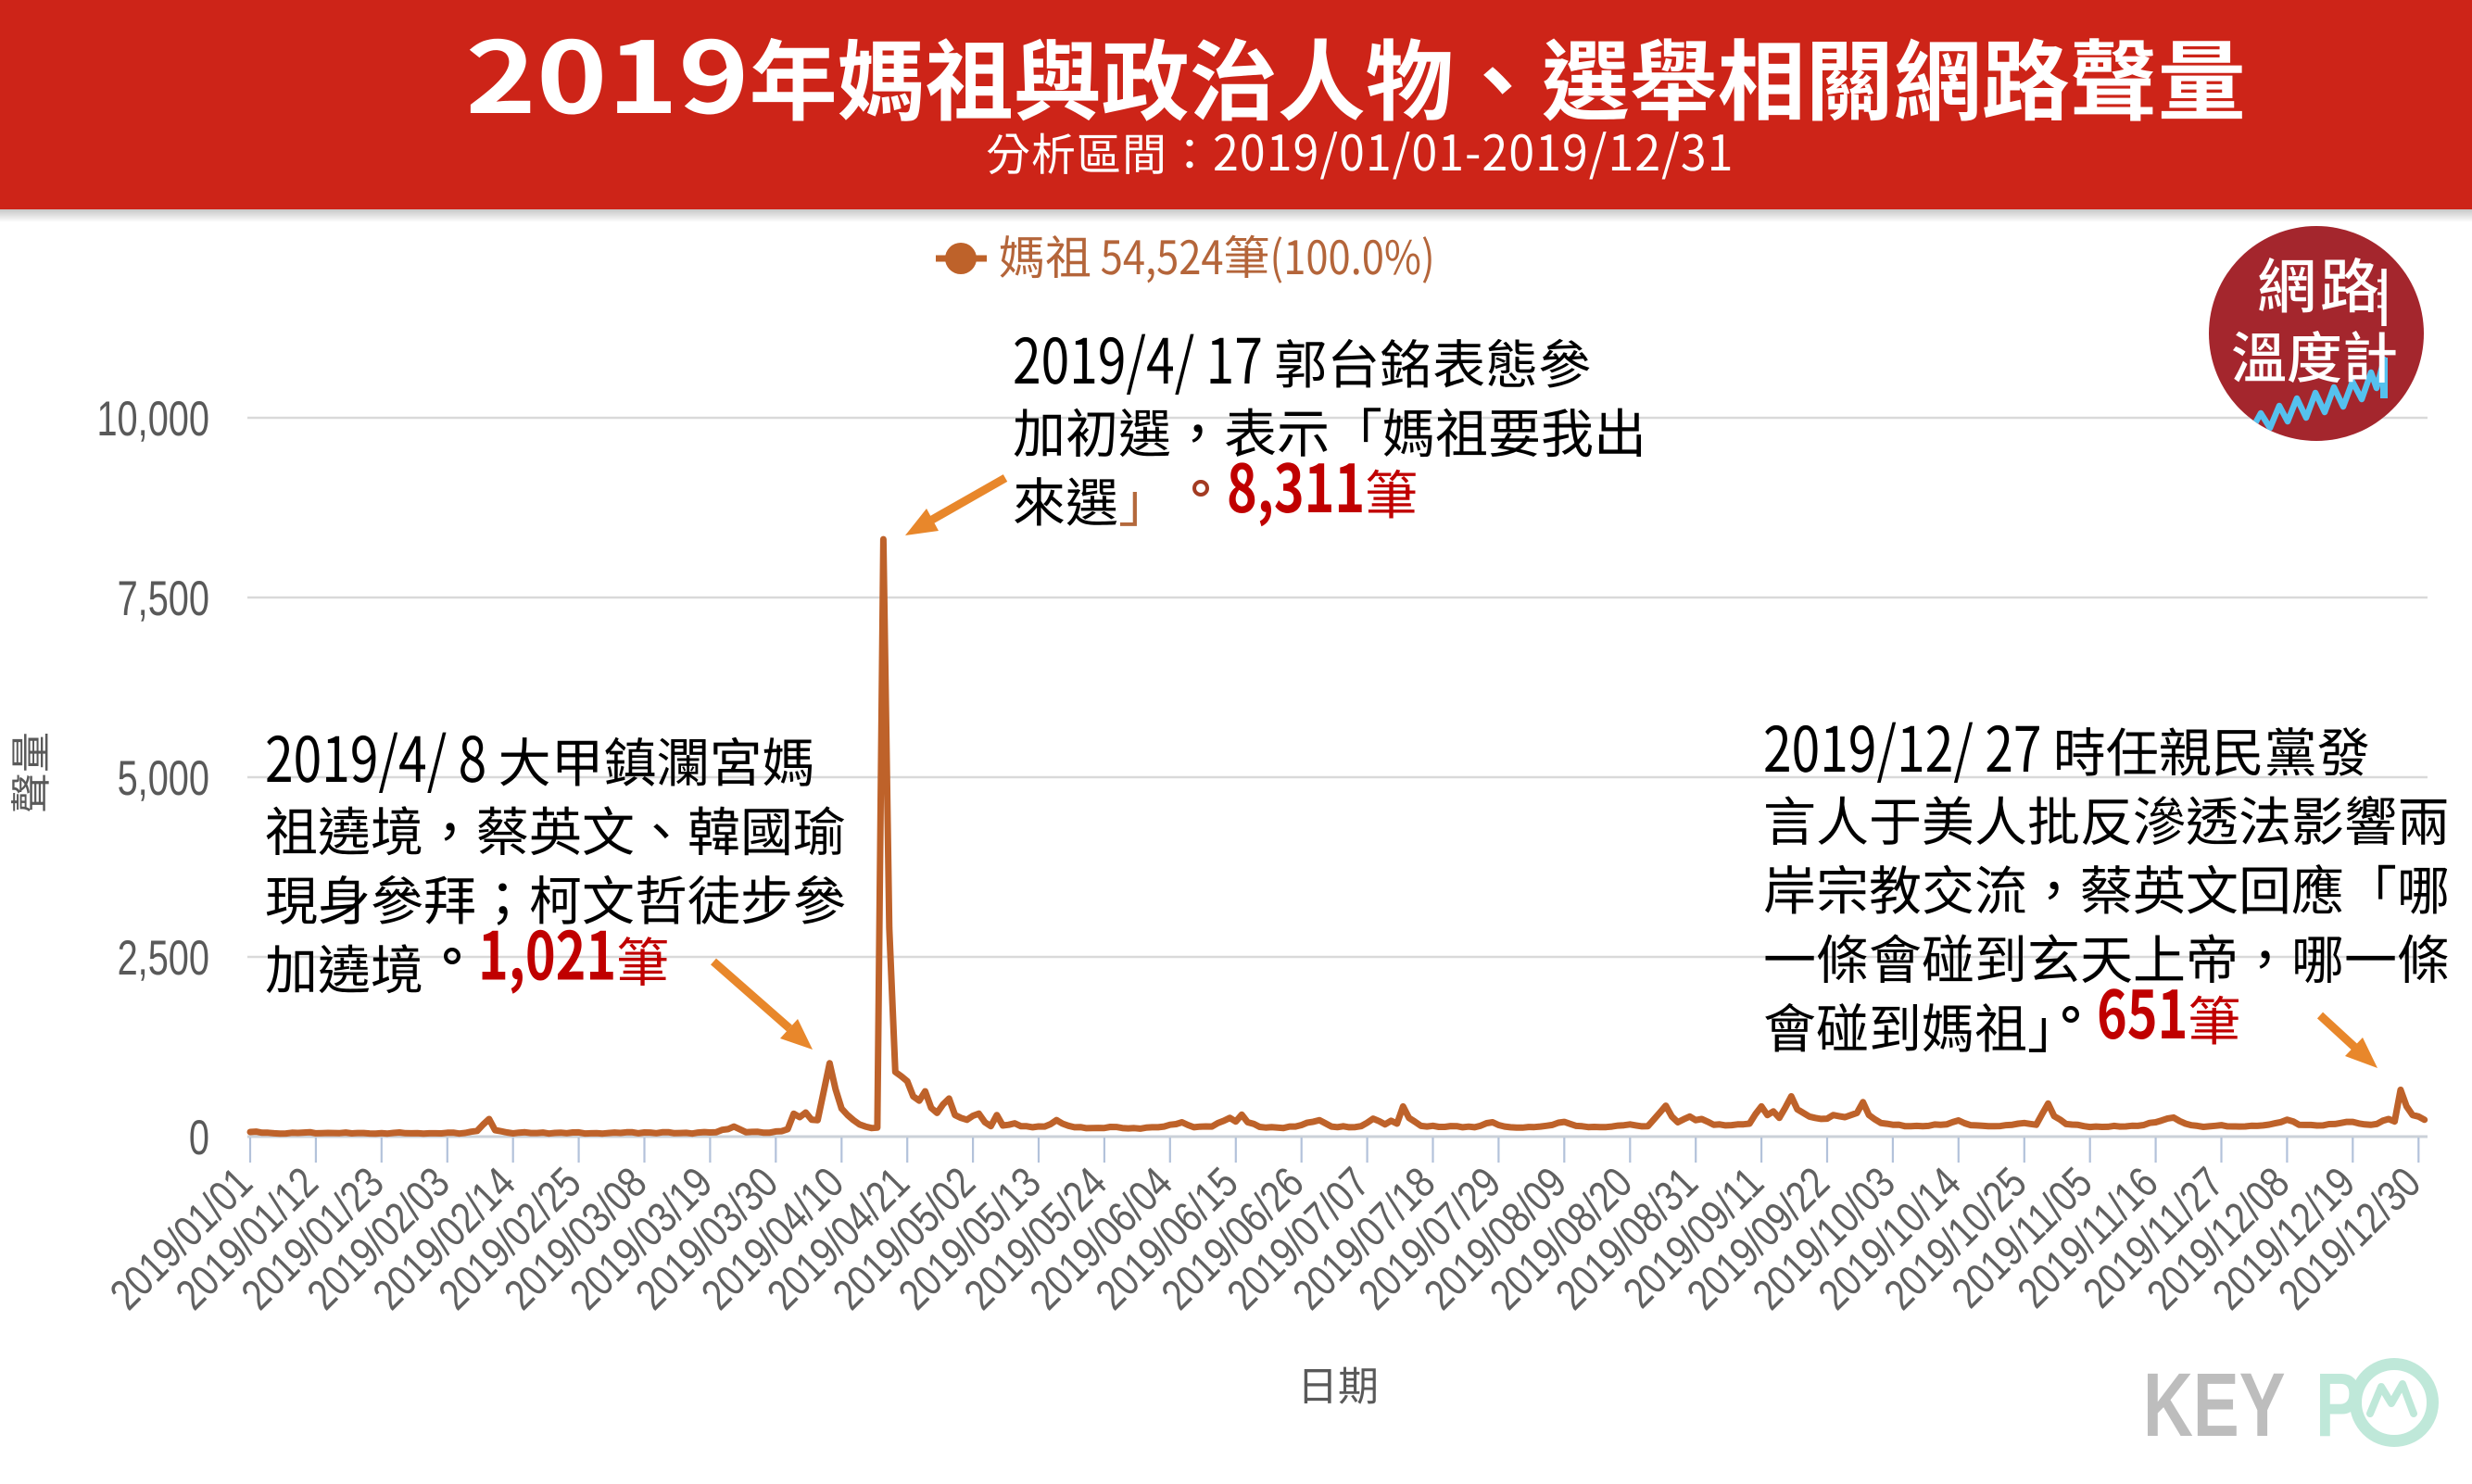 This screenshot has height=1484, width=2472. What do you see at coordinates (199, 1137) in the screenshot?
I see `svg-text: 0` at bounding box center [199, 1137].